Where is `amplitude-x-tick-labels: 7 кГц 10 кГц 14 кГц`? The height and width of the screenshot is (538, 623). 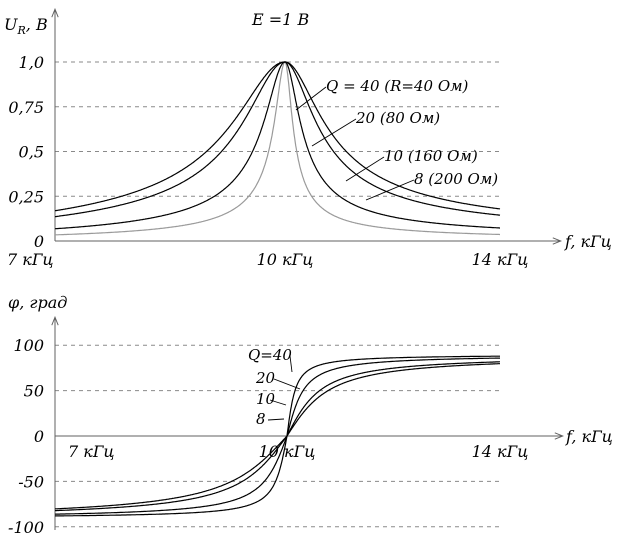
amplitude-x-tick-labels: 7 кГц 10 кГц 14 кГц is located at coordinates (267, 259).